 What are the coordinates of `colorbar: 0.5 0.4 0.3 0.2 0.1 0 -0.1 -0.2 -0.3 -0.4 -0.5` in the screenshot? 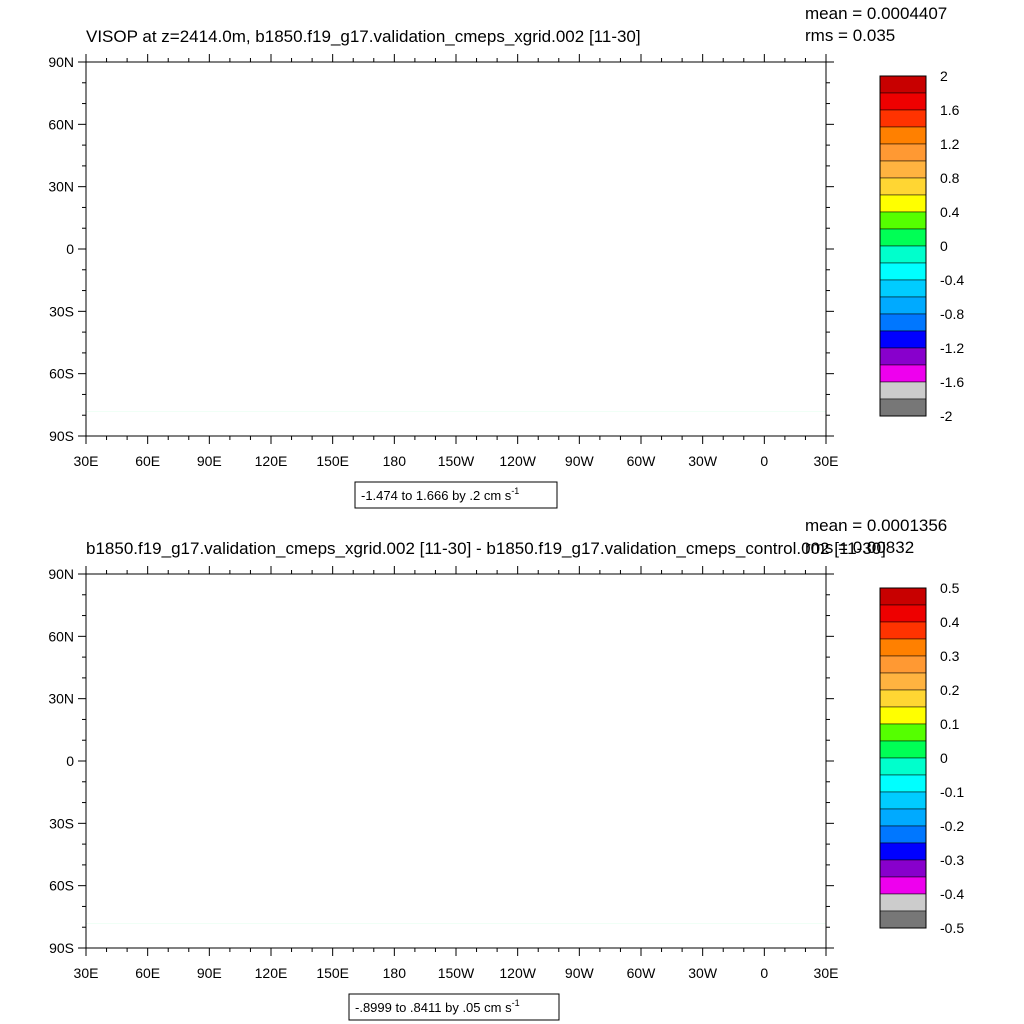 It's located at (921, 758).